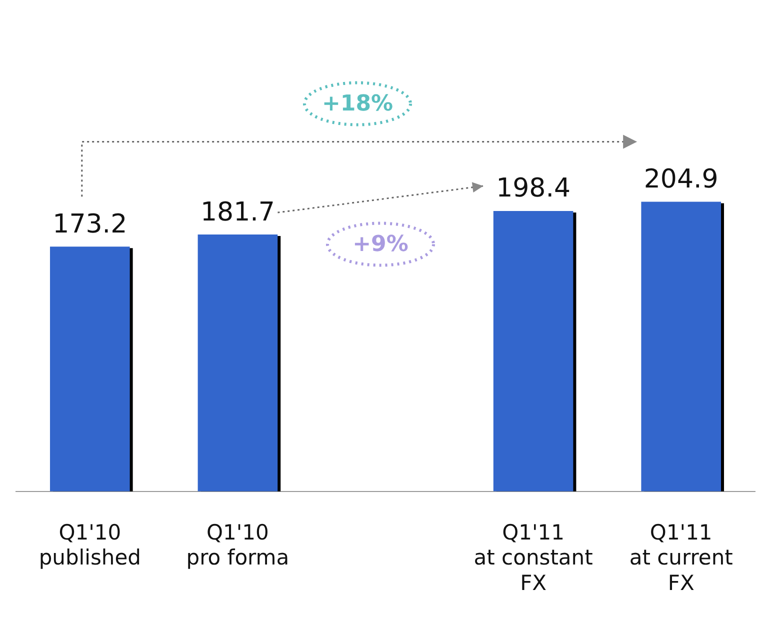 This screenshot has width=773, height=635. Describe the element at coordinates (681, 179) in the screenshot. I see `data-label: 204.9` at that location.